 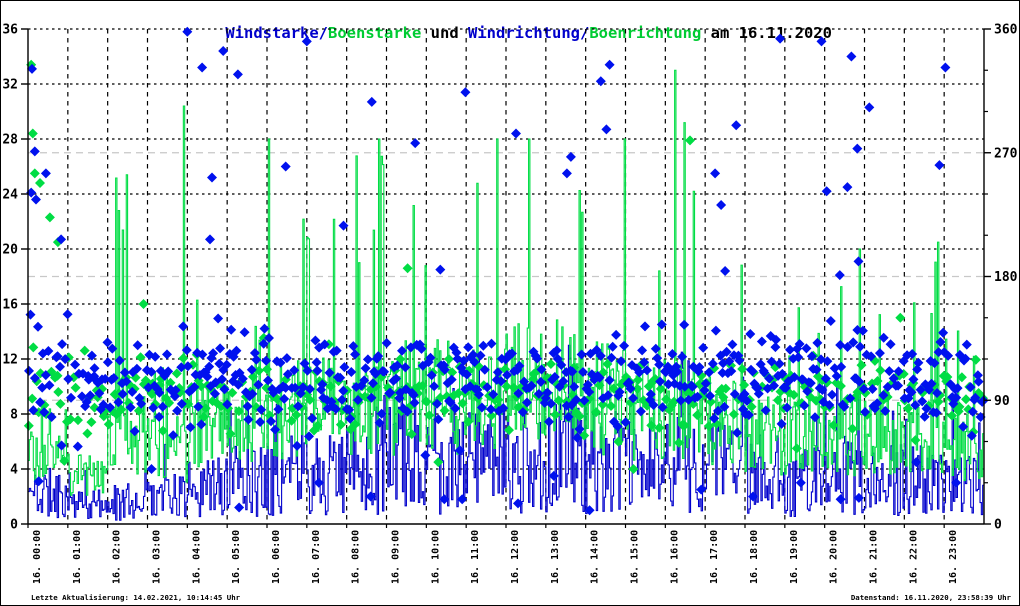 I want to click on svg-text: 36, so click(x=10, y=30).